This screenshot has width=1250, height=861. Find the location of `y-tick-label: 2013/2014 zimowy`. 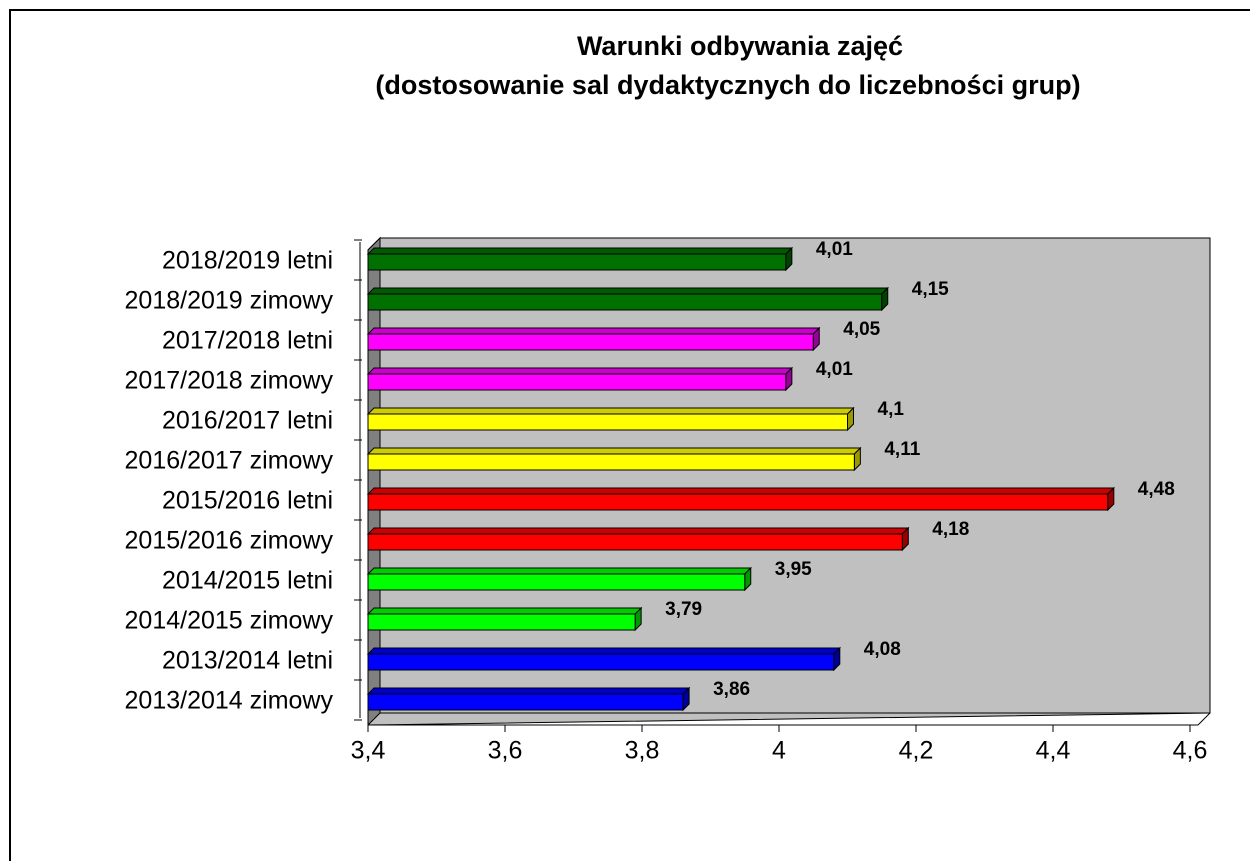

y-tick-label: 2013/2014 zimowy is located at coordinates (229, 701).